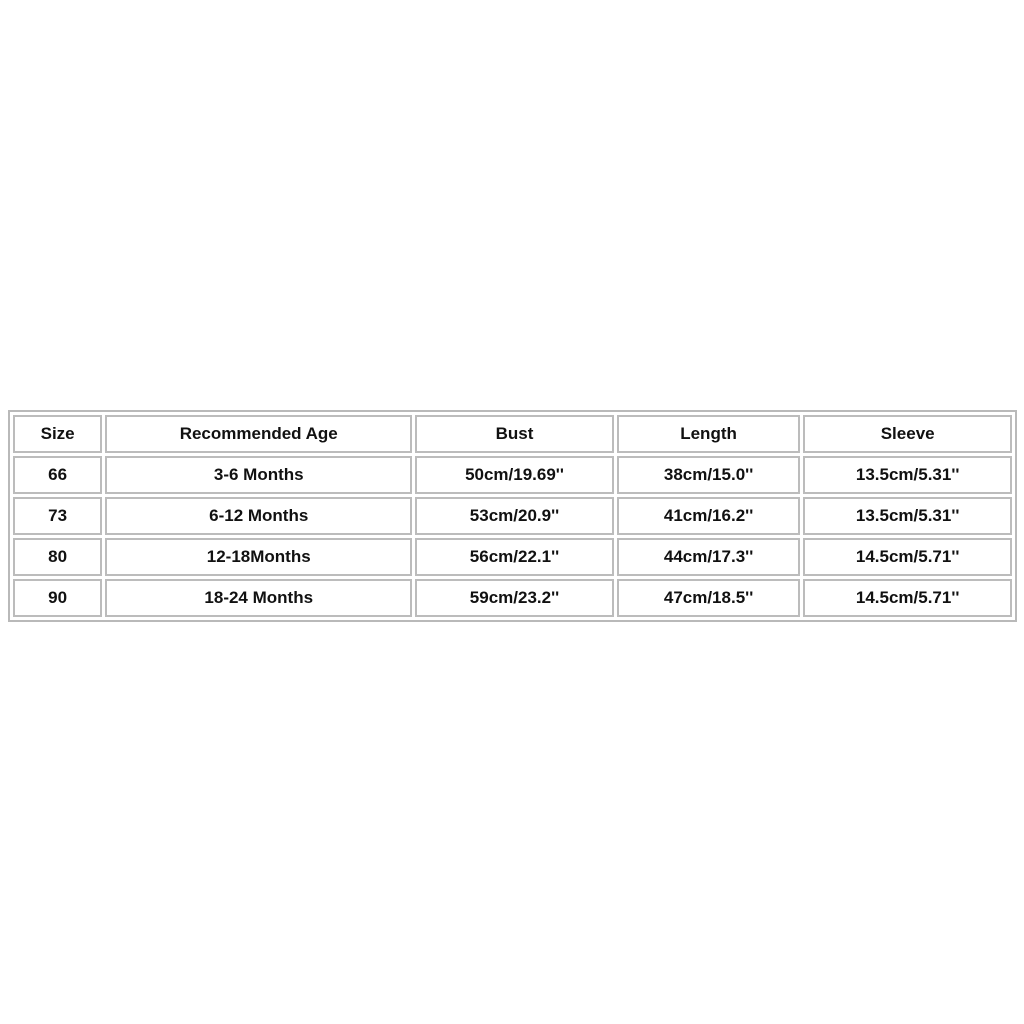 The image size is (1024, 1024). Describe the element at coordinates (259, 475) in the screenshot. I see `cell-age: 3-6 Months` at that location.